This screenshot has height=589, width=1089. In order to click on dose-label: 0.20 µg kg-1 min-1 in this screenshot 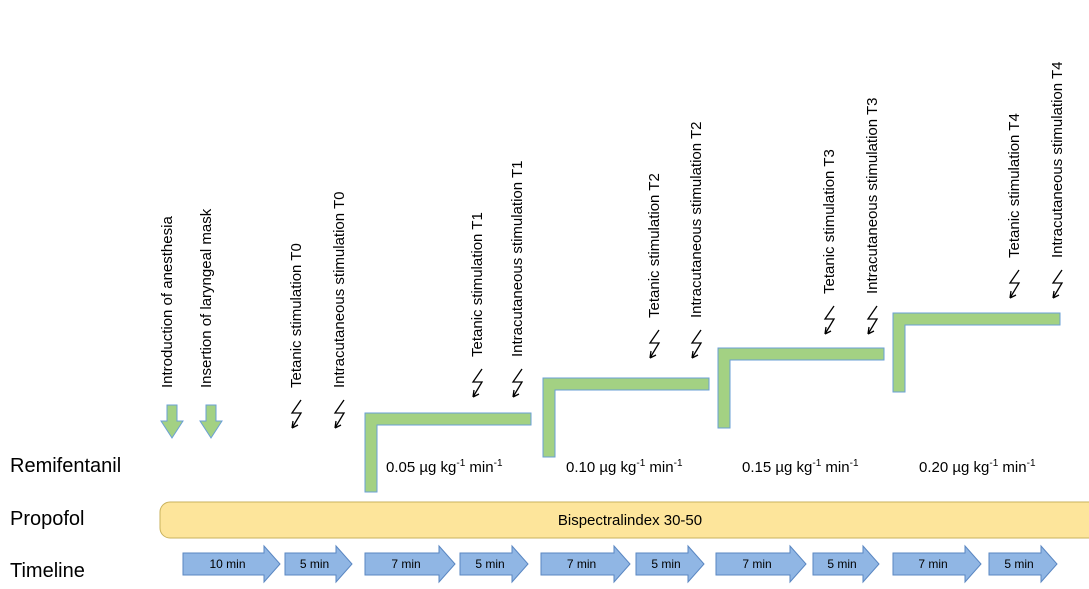, I will do `click(977, 467)`.